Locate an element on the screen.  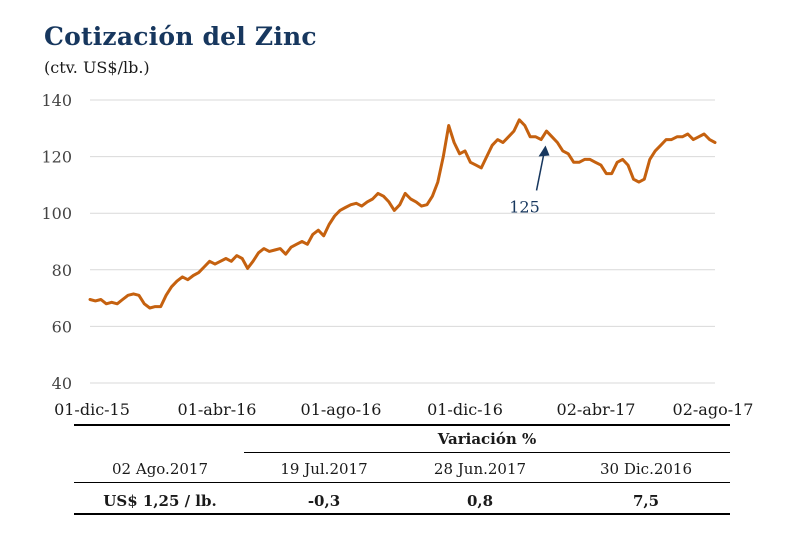
y-tick-label: 100 is located at coordinates (56, 213).